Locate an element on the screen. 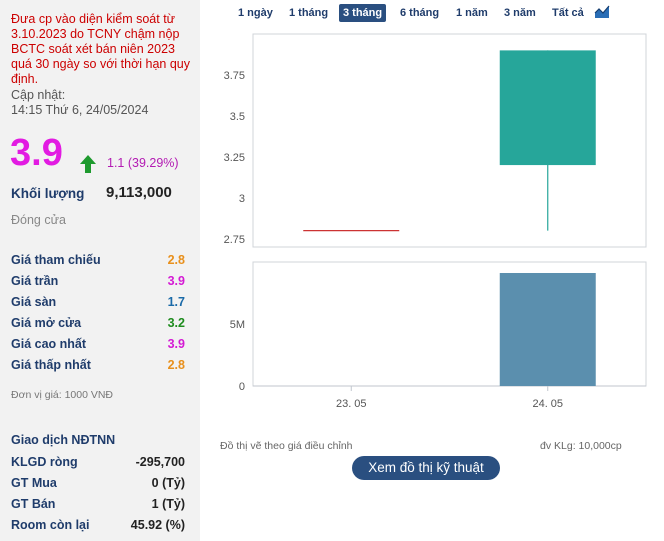 This screenshot has height=541, width=664. unit-note: Đơn vị giá: 1000 VNĐ is located at coordinates (62, 395).